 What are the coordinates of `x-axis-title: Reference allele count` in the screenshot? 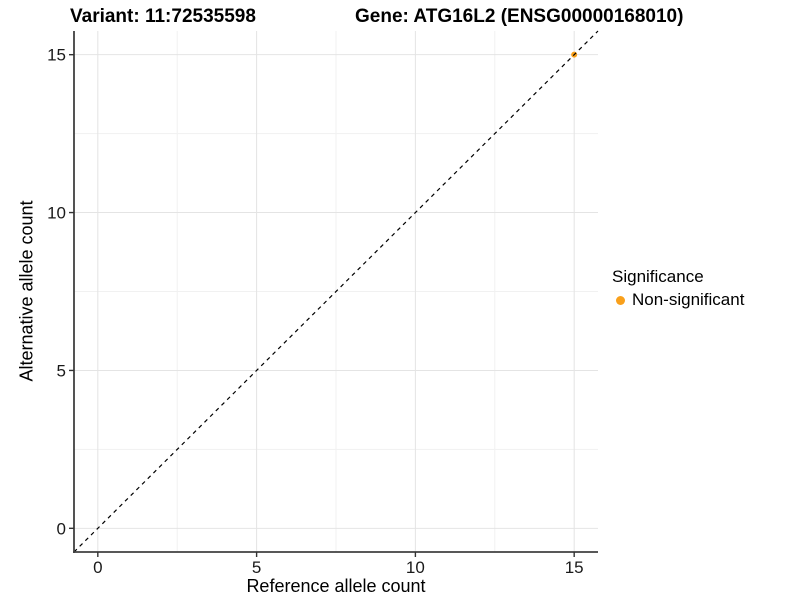 It's located at (336, 586).